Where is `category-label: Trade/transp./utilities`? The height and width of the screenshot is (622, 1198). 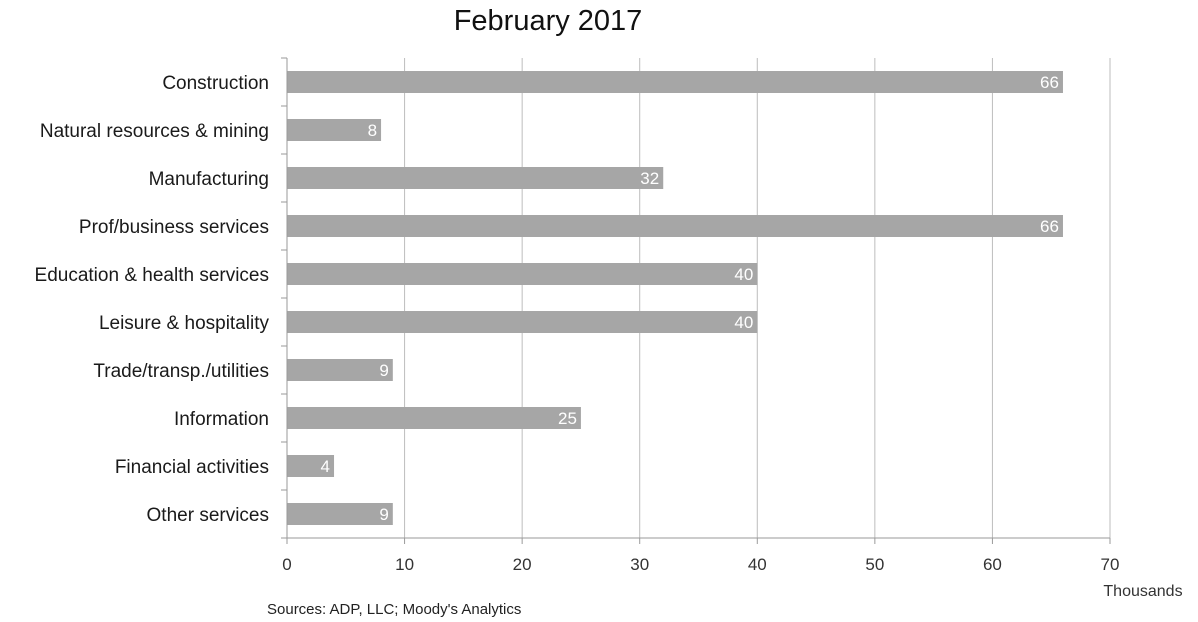
category-label: Trade/transp./utilities is located at coordinates (181, 371).